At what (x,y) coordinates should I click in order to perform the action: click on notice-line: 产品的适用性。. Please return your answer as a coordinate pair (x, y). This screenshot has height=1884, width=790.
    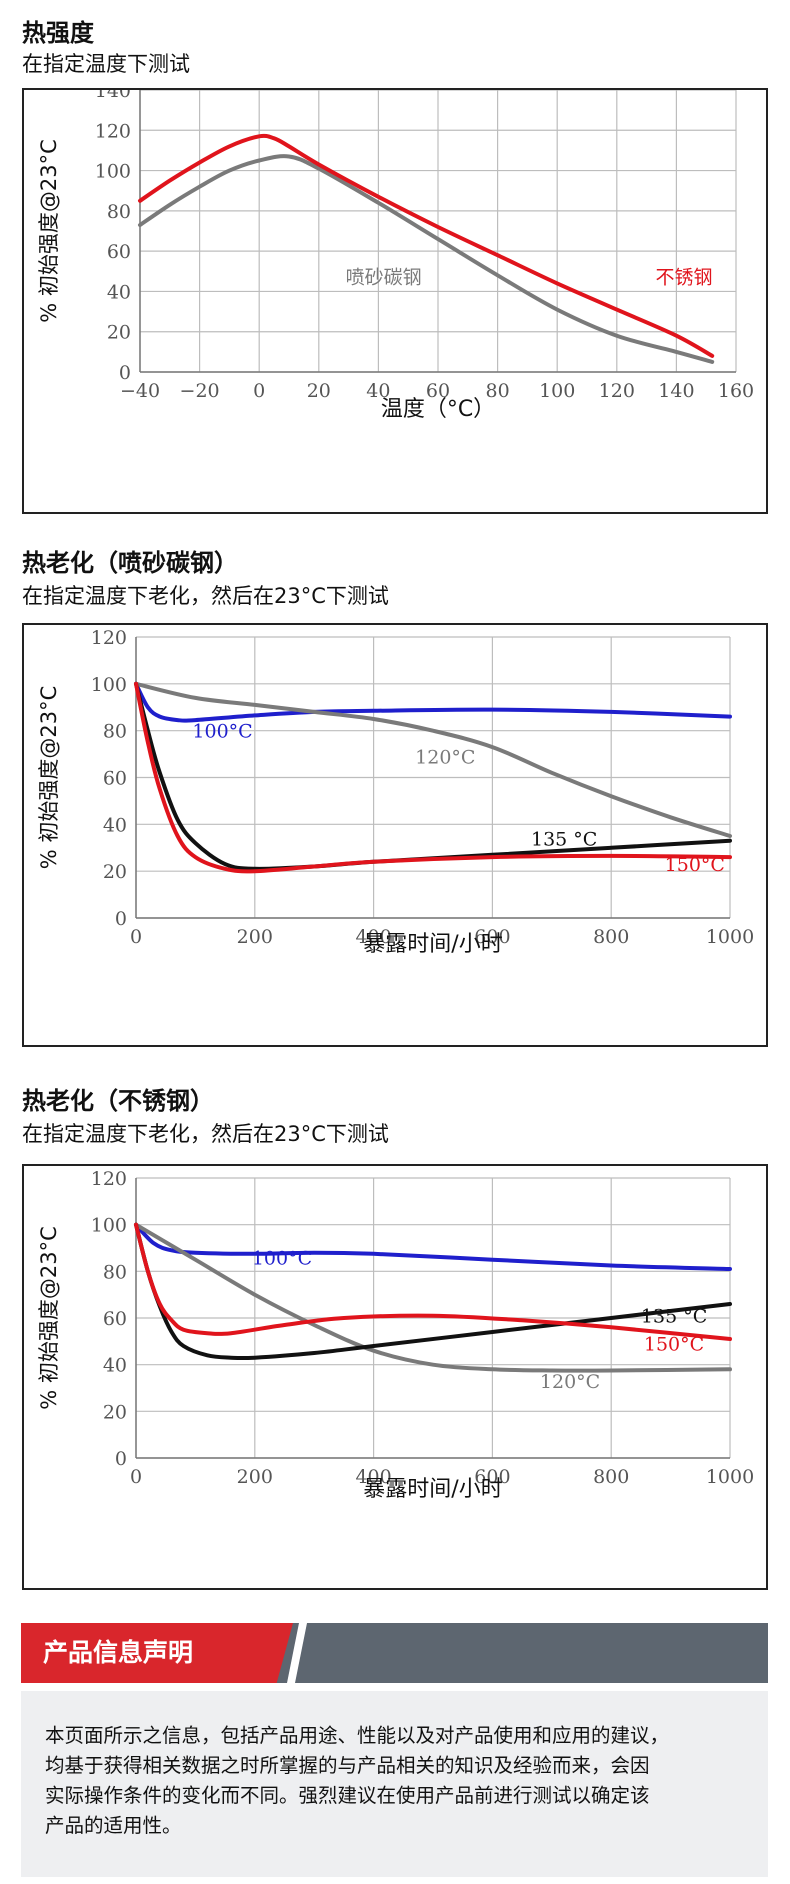
    Looking at the image, I should click on (113, 1825).